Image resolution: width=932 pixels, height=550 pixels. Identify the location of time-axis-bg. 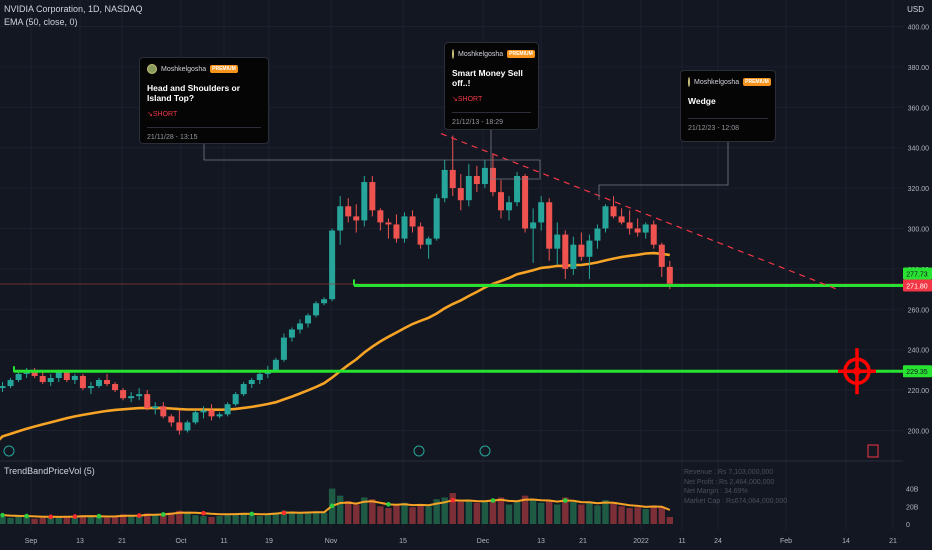
(466, 540).